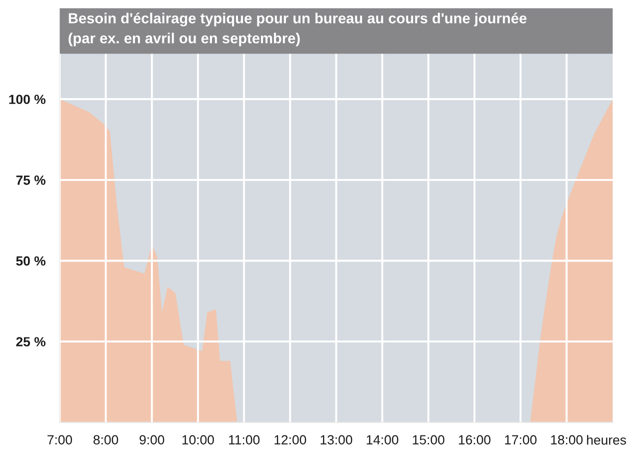 This screenshot has height=450, width=642. I want to click on x-tick-label: 17:00, so click(521, 439).